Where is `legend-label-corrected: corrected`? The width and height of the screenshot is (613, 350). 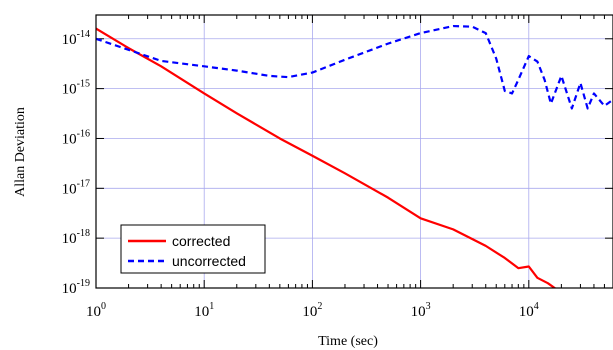
legend-label-corrected: corrected is located at coordinates (201, 241).